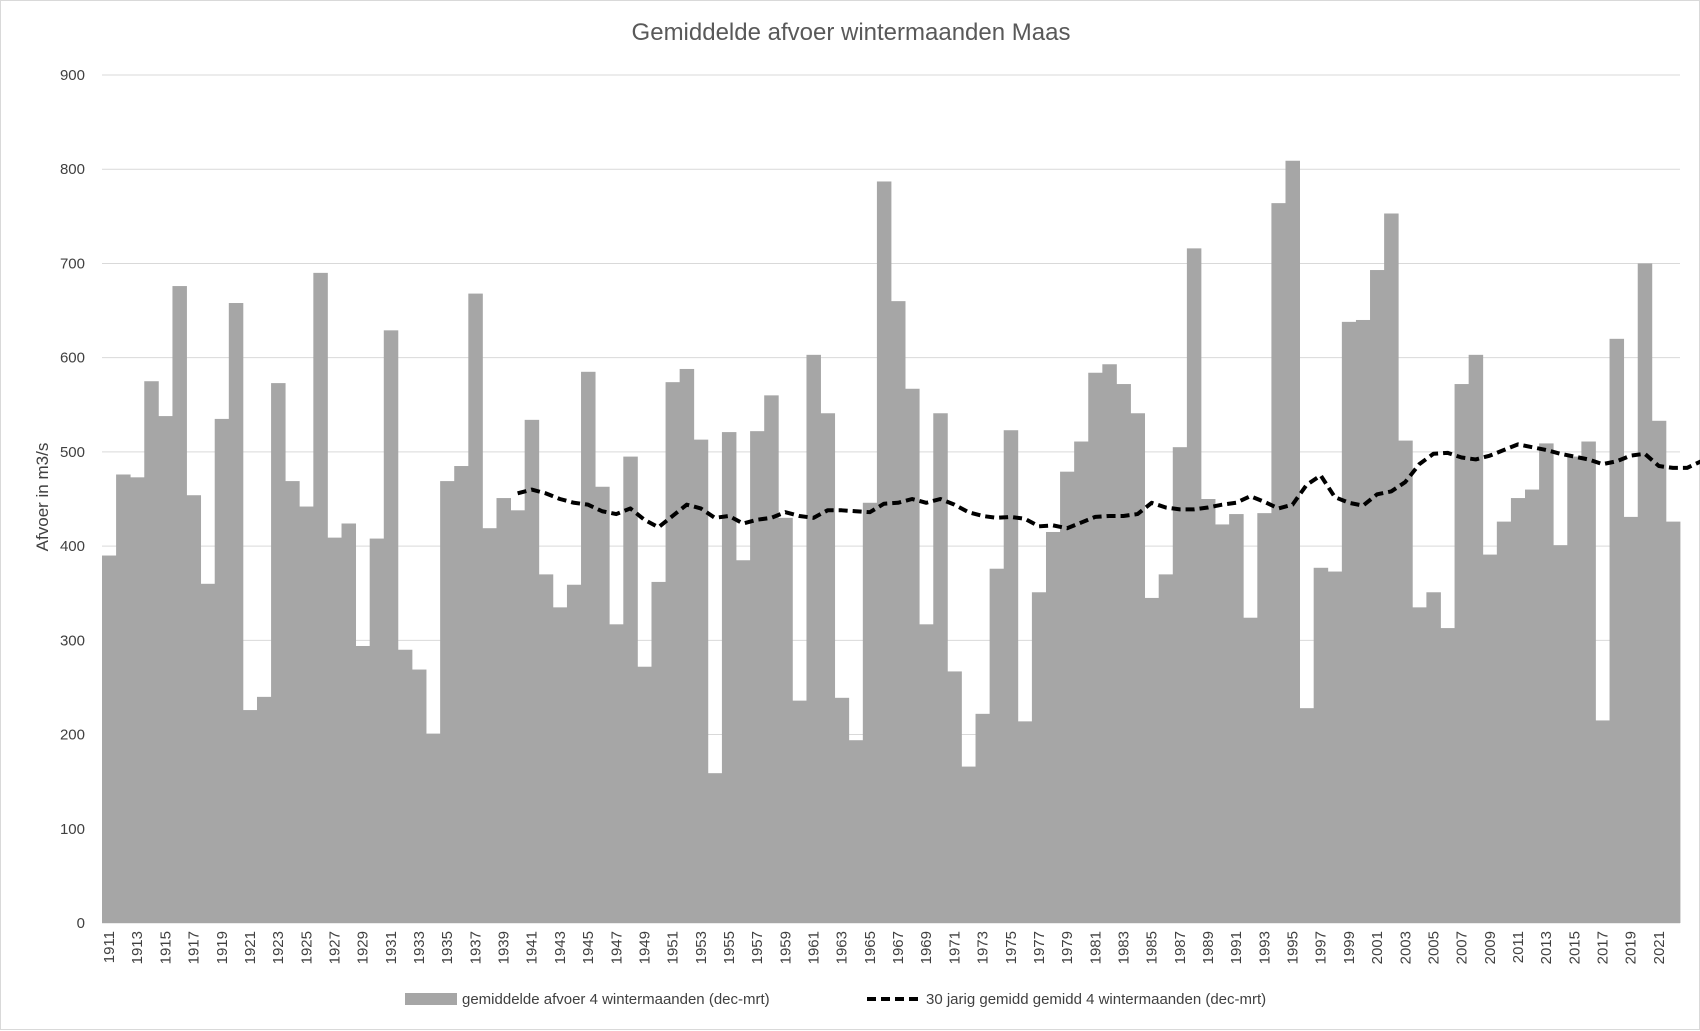  Describe the element at coordinates (1546, 947) in the screenshot. I see `x-tick-label: 2013` at that location.